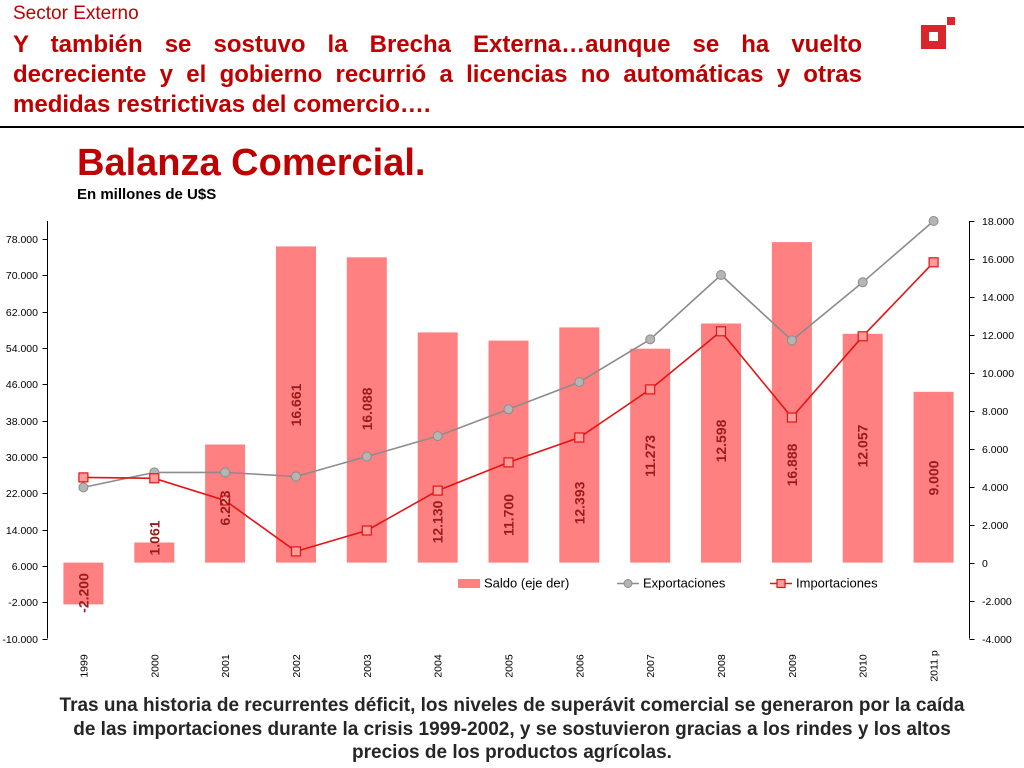 The image size is (1024, 768). Describe the element at coordinates (721, 440) in the screenshot. I see `bar-value-label: 12.598` at that location.